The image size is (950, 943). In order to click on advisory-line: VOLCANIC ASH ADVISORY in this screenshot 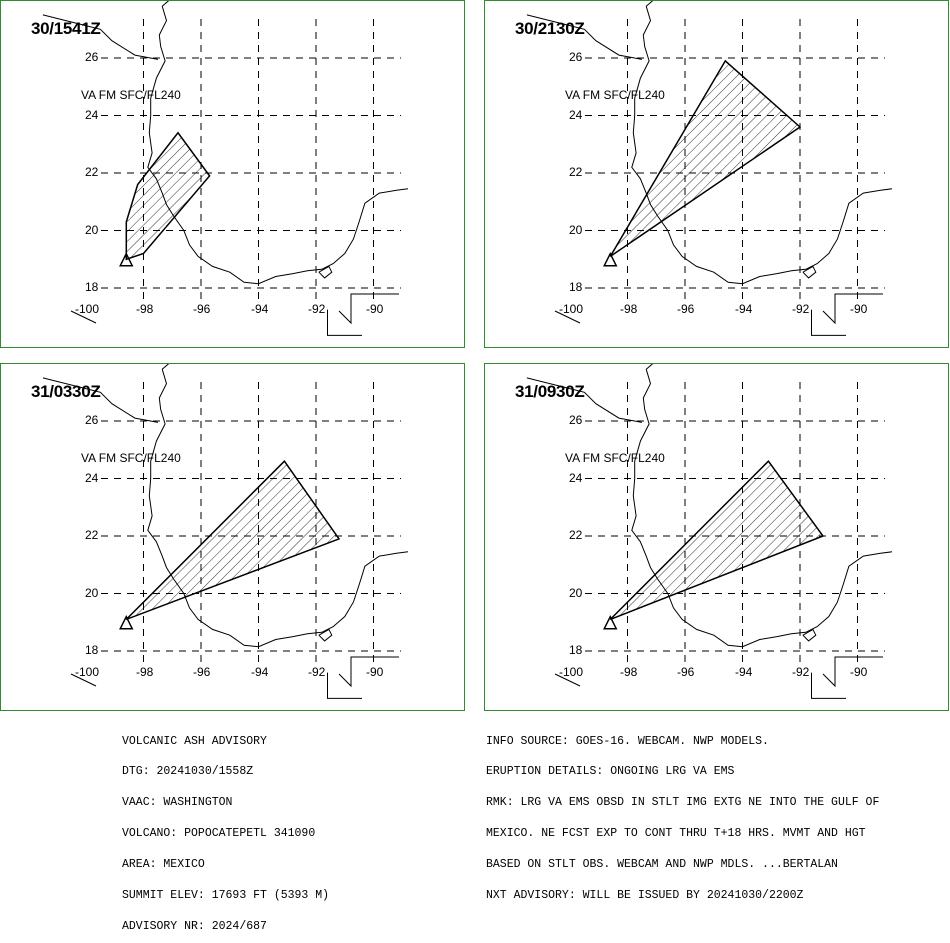, I will do `click(194, 741)`.